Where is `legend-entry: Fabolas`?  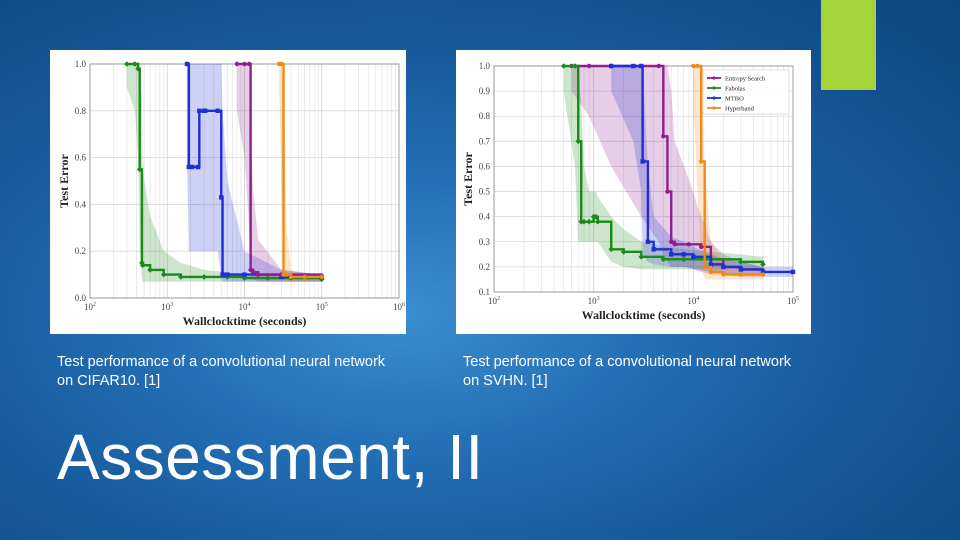
legend-entry: Fabolas is located at coordinates (735, 88).